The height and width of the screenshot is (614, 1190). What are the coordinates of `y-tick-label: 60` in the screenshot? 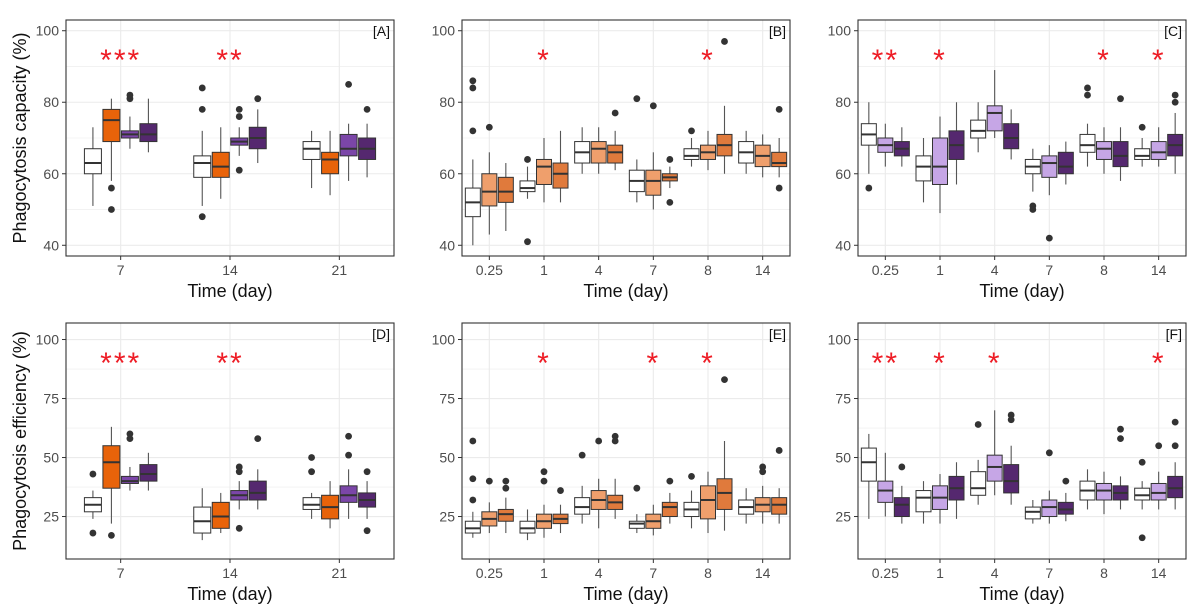 It's located at (51, 174).